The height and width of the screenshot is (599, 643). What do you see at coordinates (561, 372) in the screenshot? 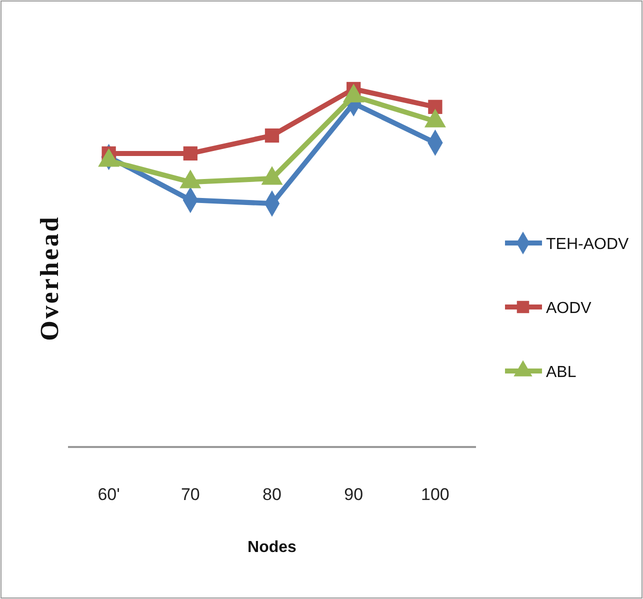
I see `legend-label: ABL` at bounding box center [561, 372].